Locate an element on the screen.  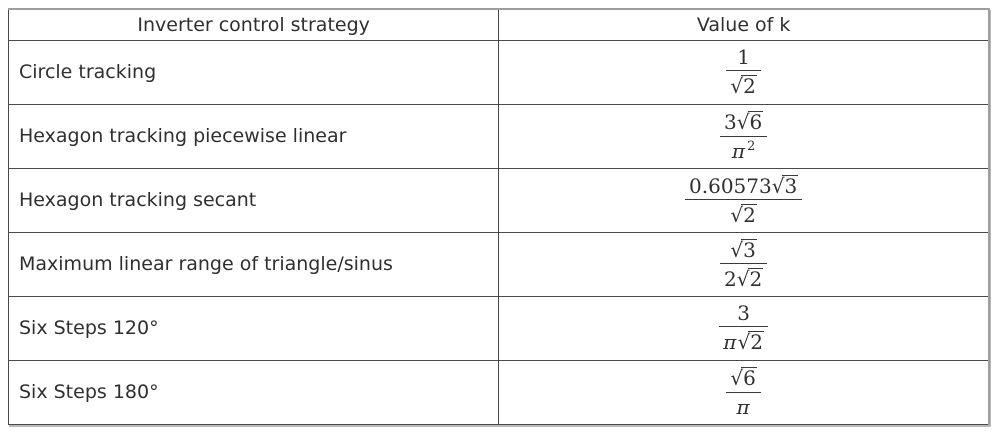
strategy-cell: Hexagon tracking secant is located at coordinates (253, 200).